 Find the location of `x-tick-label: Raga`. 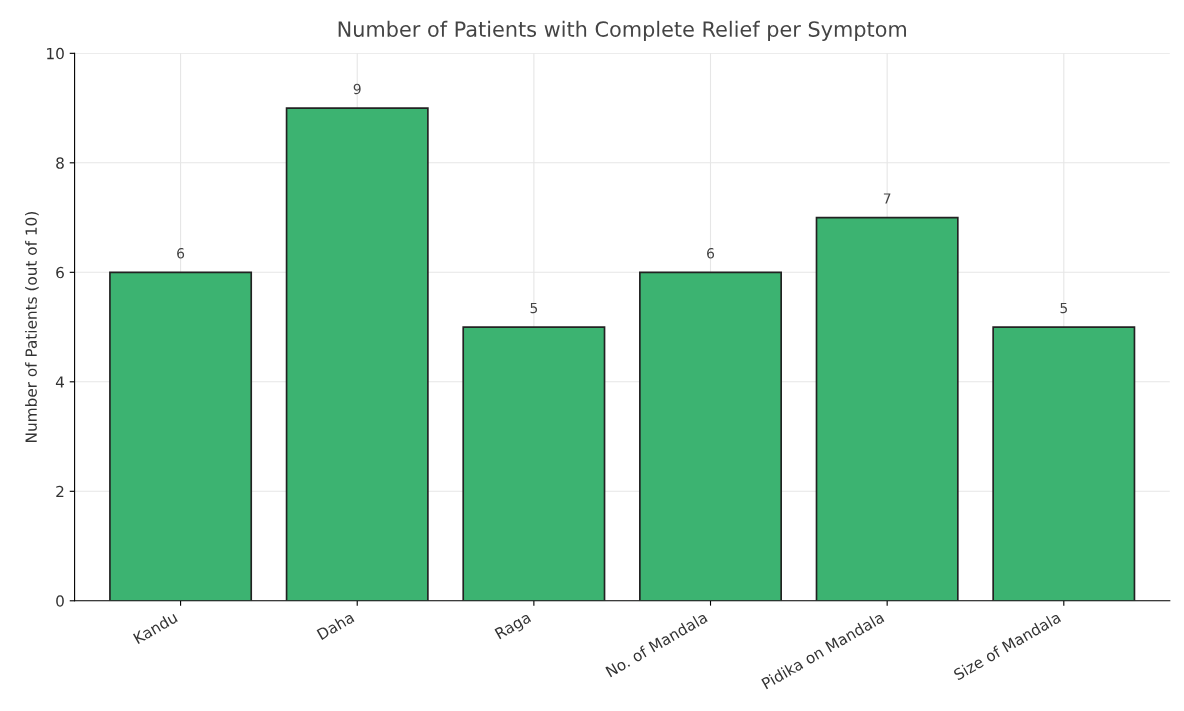

x-tick-label: Raga is located at coordinates (513, 626).